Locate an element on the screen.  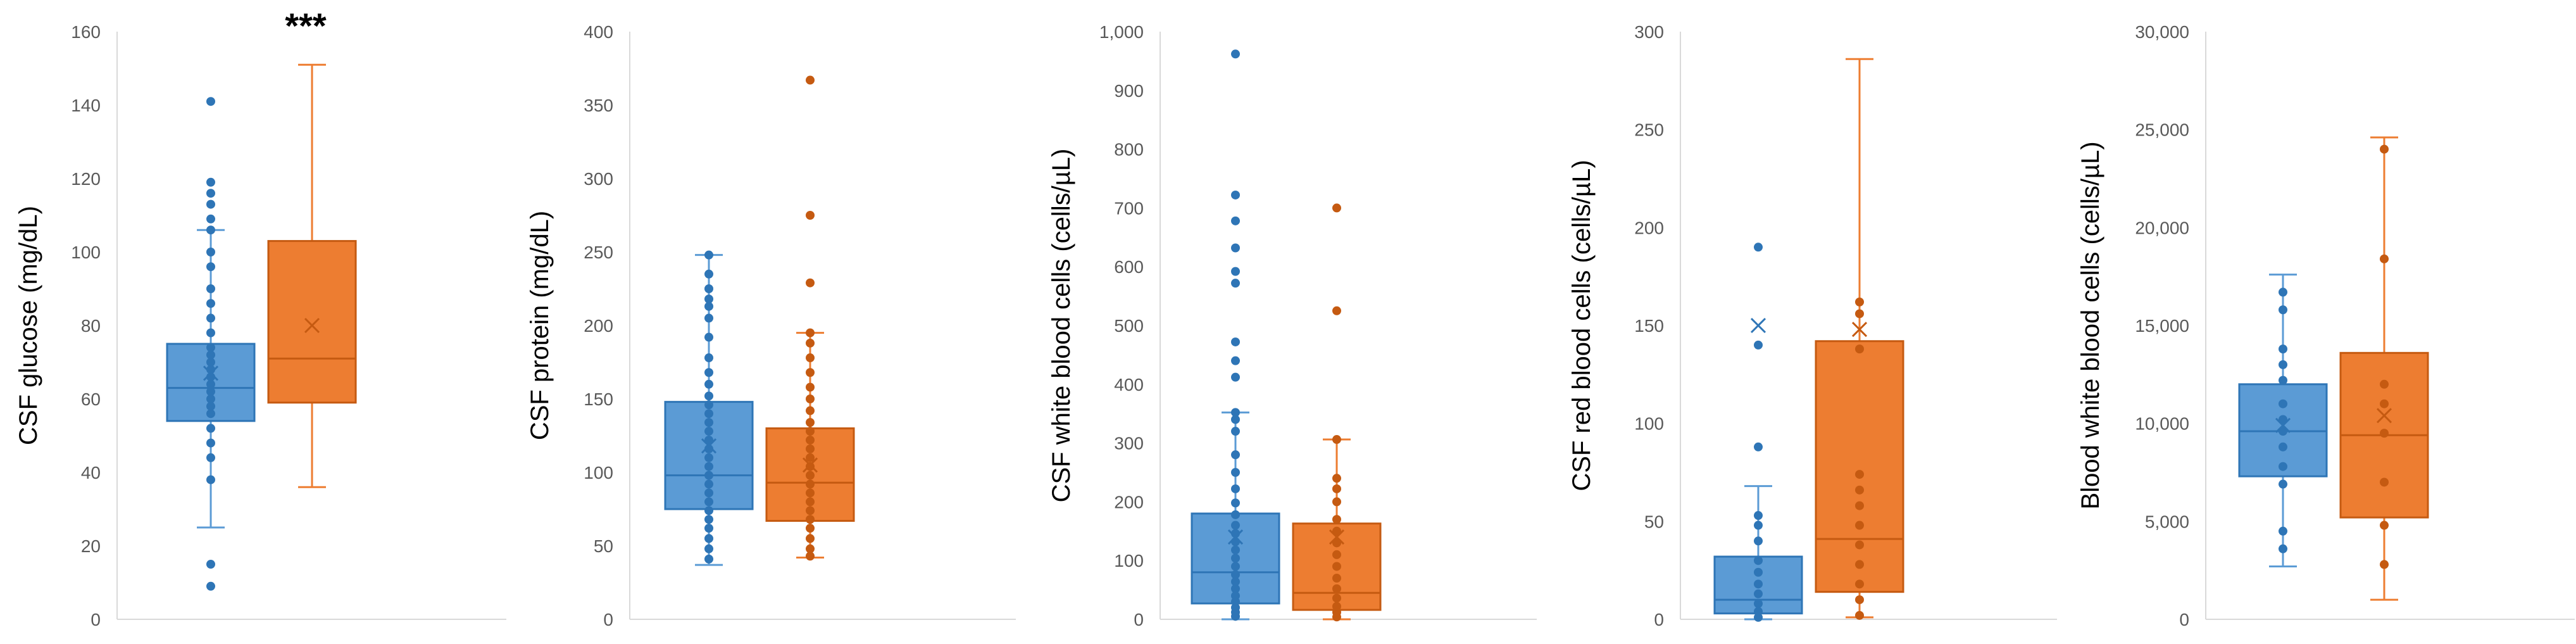
y-axis-title: CSF red blood cells (cells/µL) is located at coordinates (1582, 325).